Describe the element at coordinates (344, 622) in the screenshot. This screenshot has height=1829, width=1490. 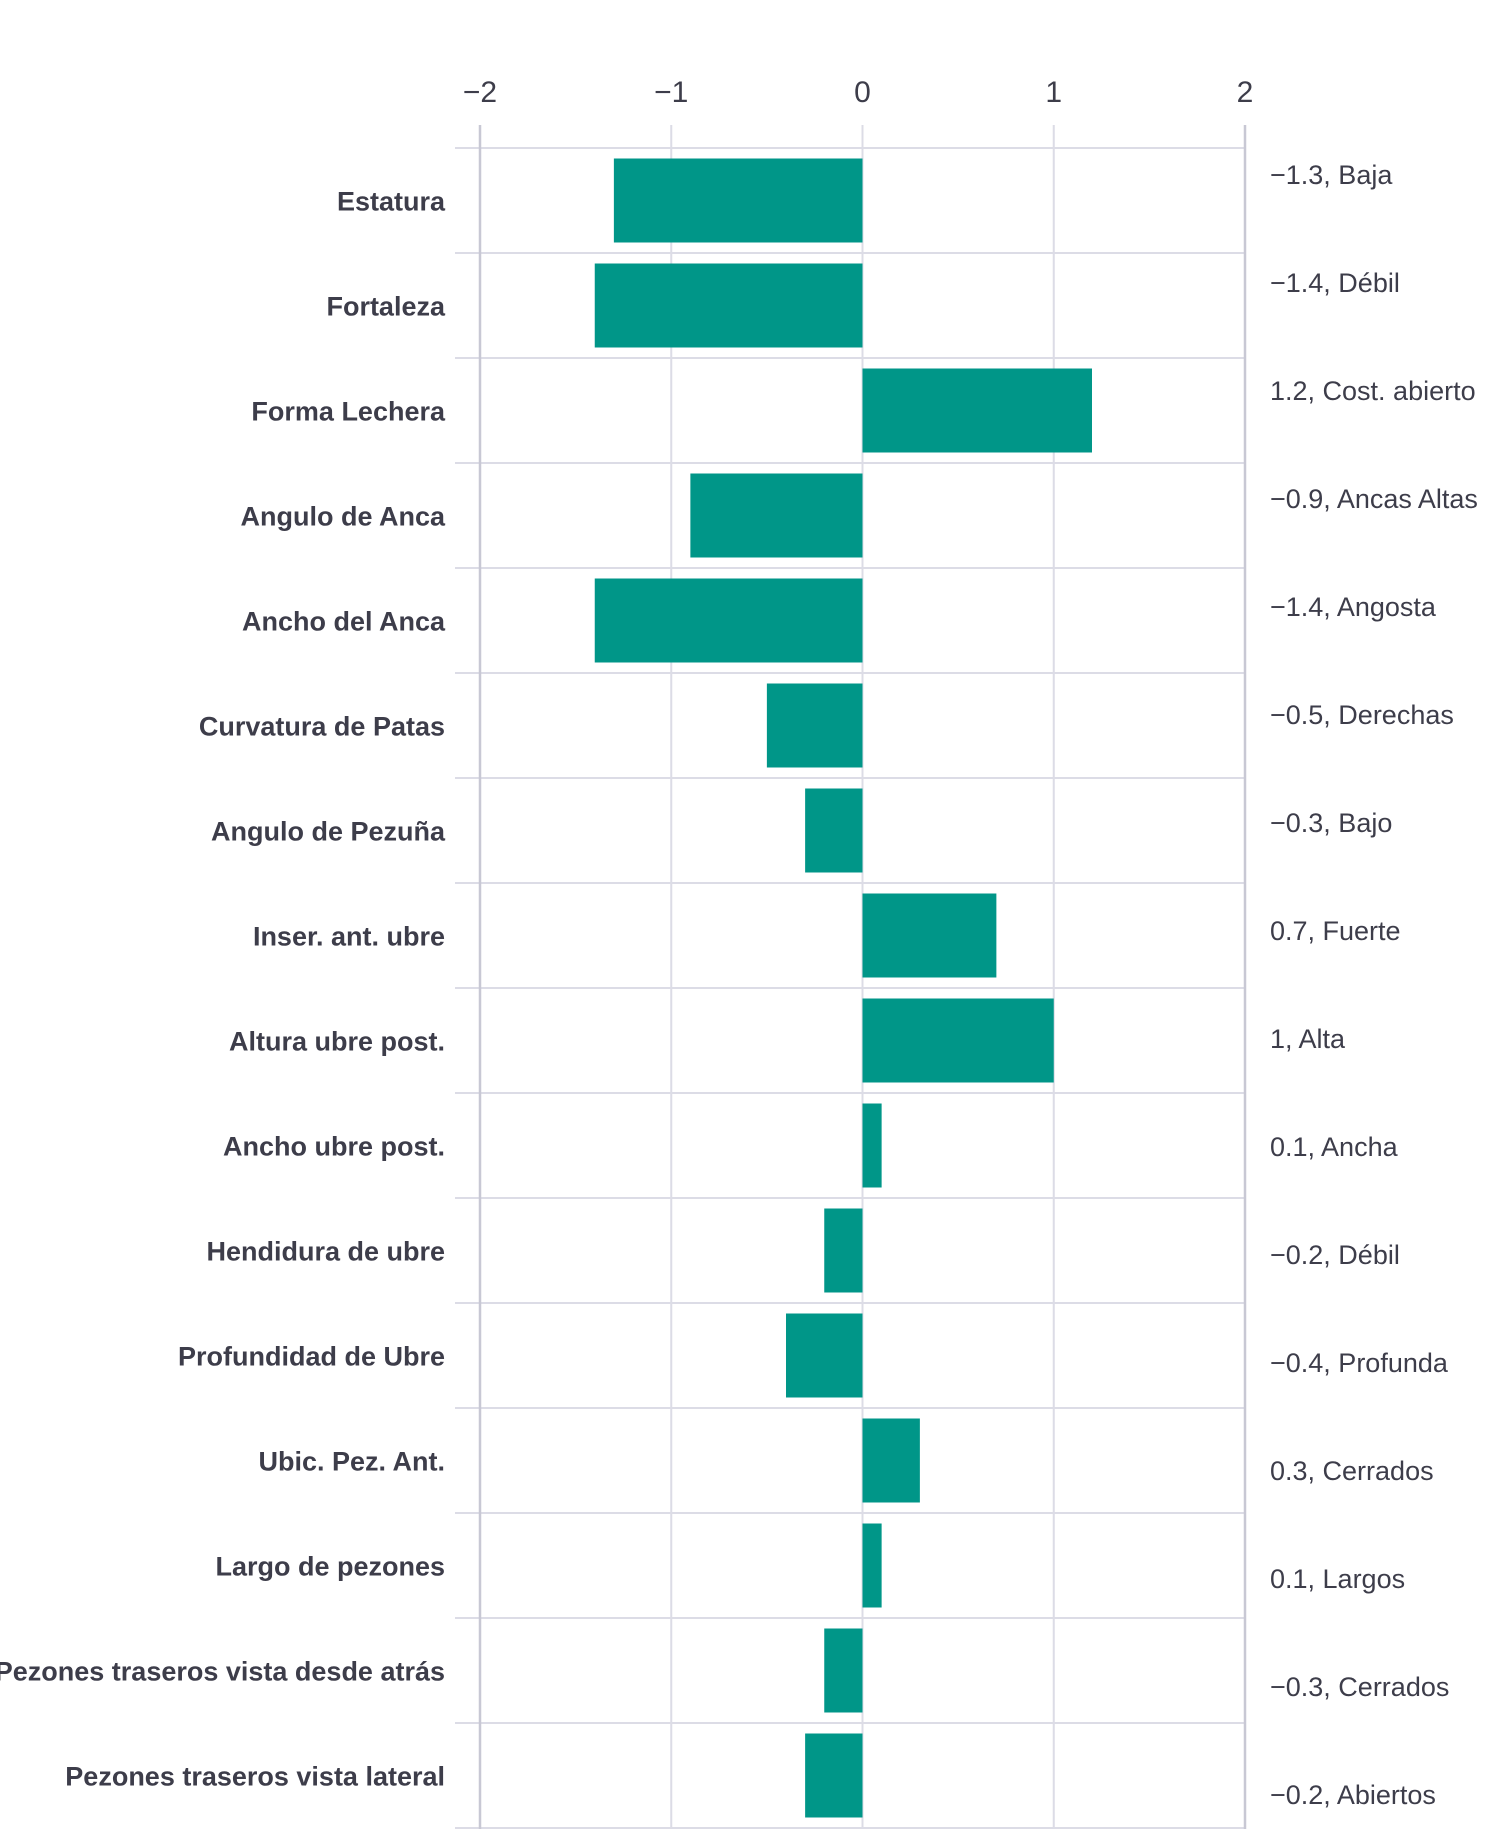
I see `category-label: Ancho del Anca` at that location.